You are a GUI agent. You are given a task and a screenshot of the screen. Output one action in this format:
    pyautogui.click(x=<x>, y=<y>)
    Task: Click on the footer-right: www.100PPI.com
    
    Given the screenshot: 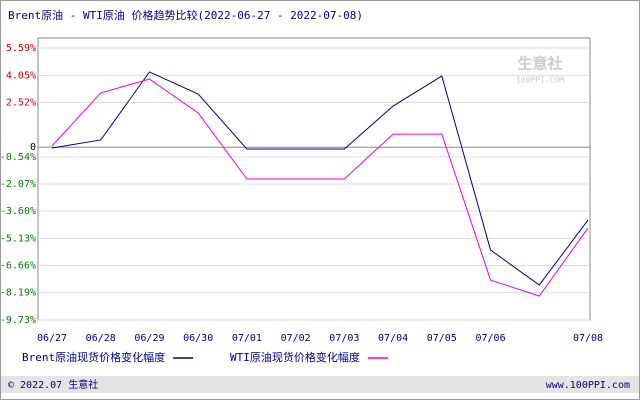 What is the action you would take?
    pyautogui.click(x=588, y=385)
    